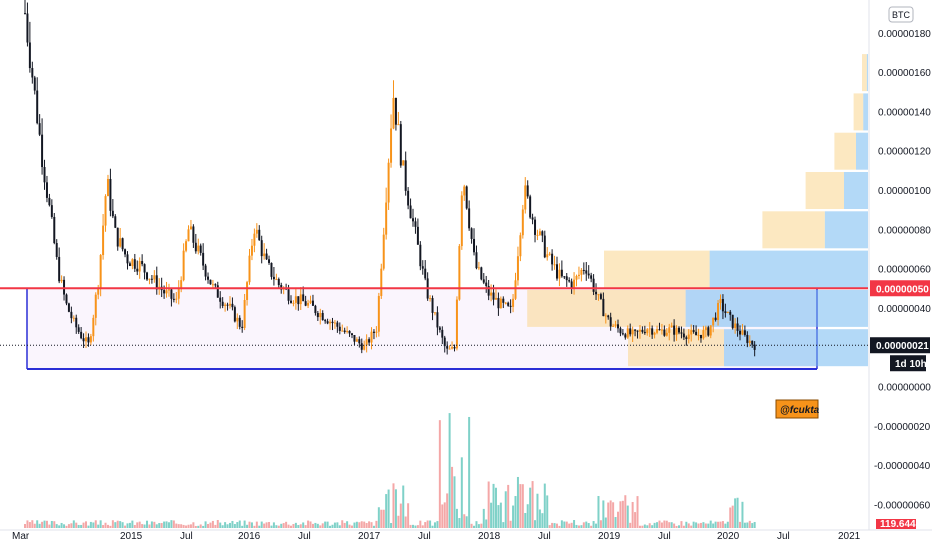 Image resolution: width=932 pixels, height=550 pixels. What do you see at coordinates (900, 288) in the screenshot?
I see `horizontal-line-tag` at bounding box center [900, 288].